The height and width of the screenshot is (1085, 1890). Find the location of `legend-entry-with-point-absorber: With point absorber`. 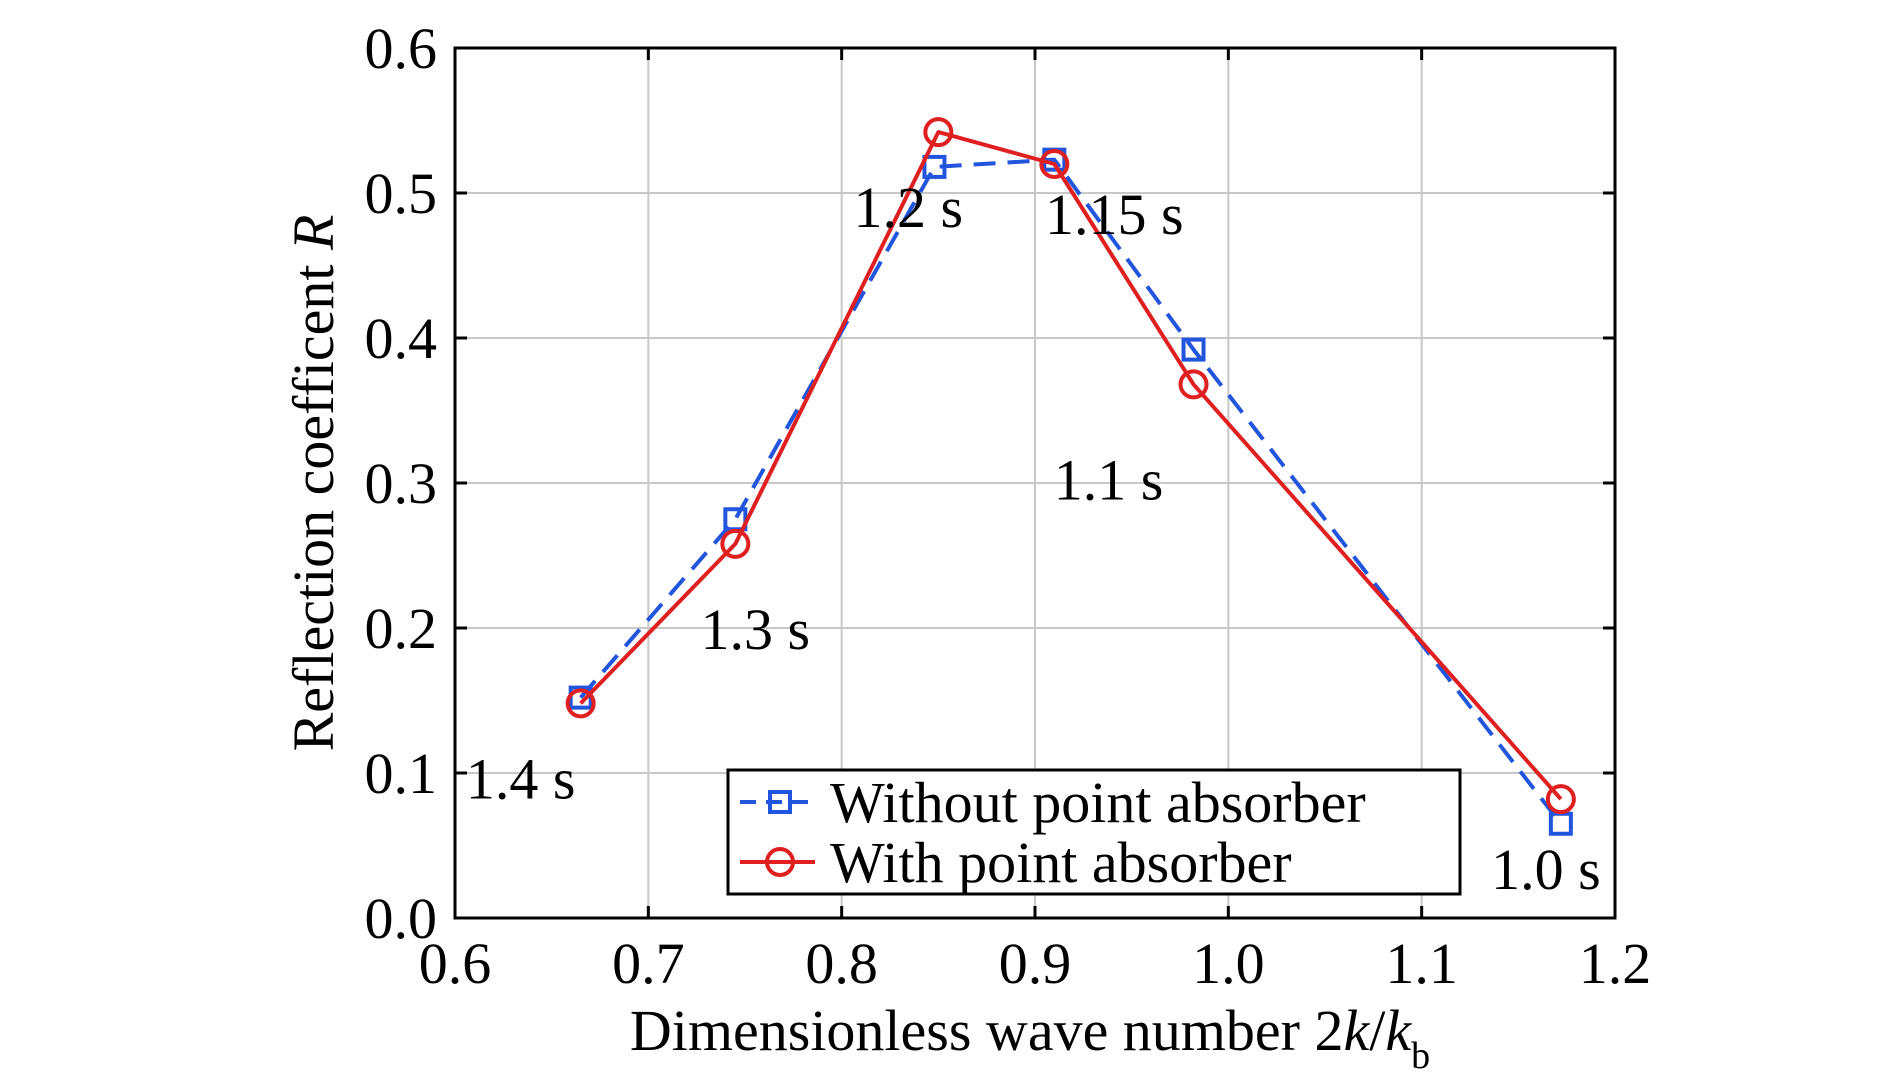

legend-entry-with-point-absorber: With point absorber is located at coordinates (1016, 862).